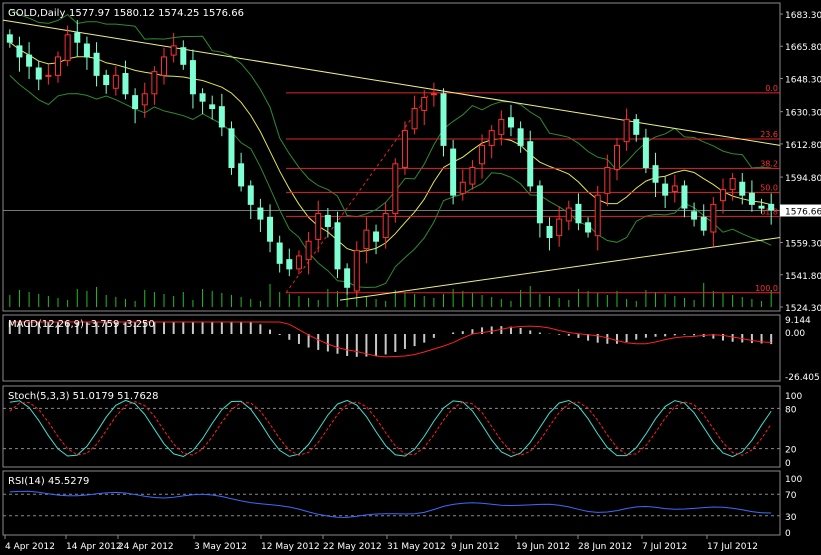 The height and width of the screenshot is (555, 821). Describe the element at coordinates (788, 464) in the screenshot. I see `stoch-tick-label: 0` at that location.